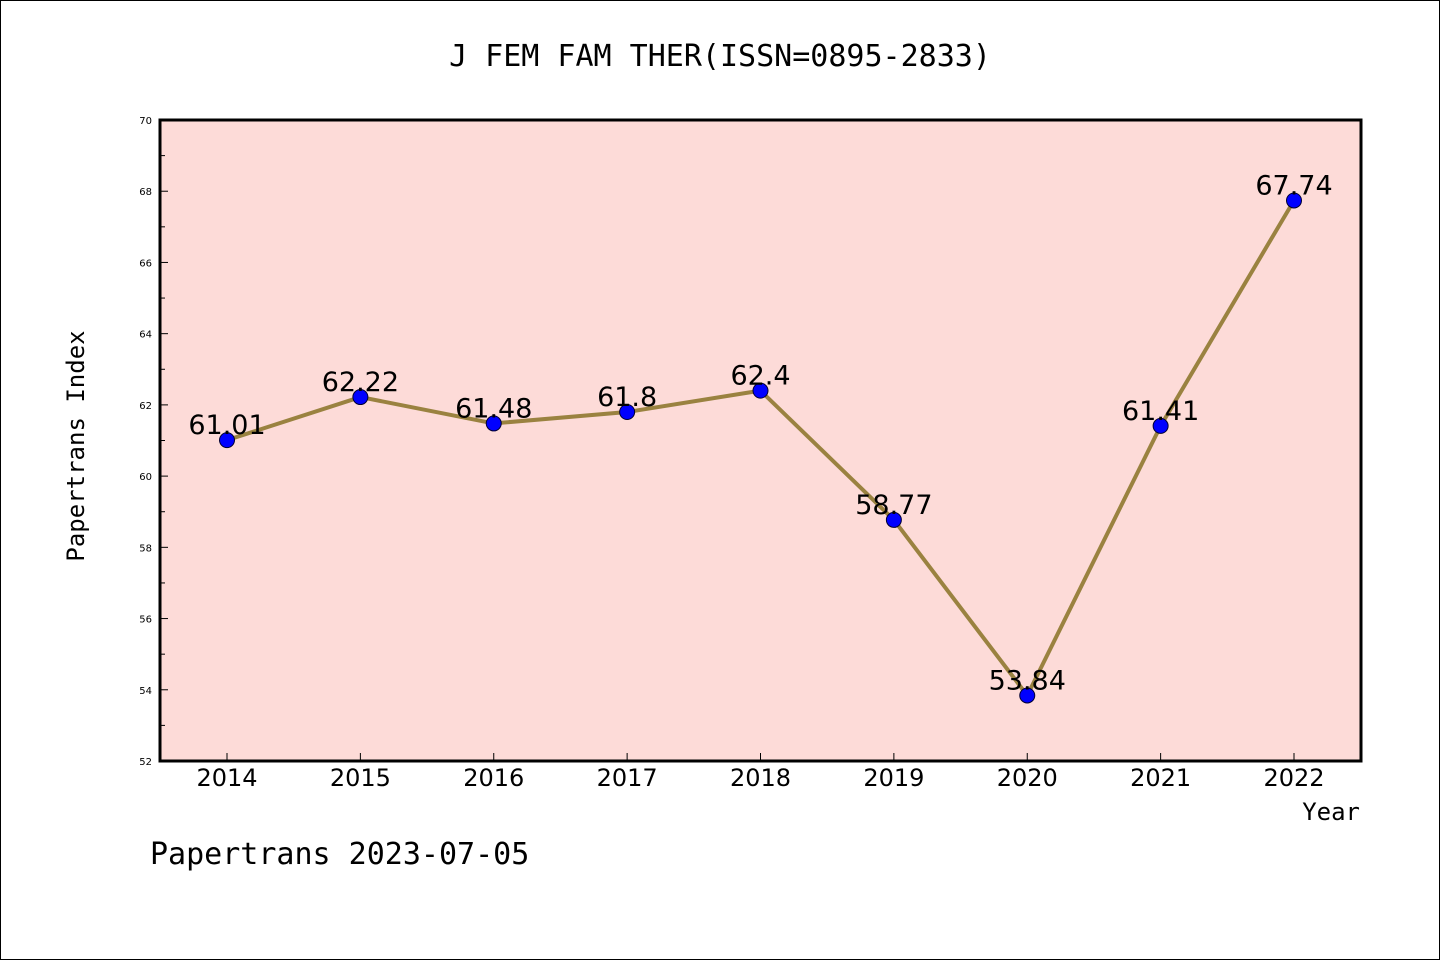 This screenshot has width=1440, height=960. I want to click on x-tick-label: 2014, so click(226, 778).